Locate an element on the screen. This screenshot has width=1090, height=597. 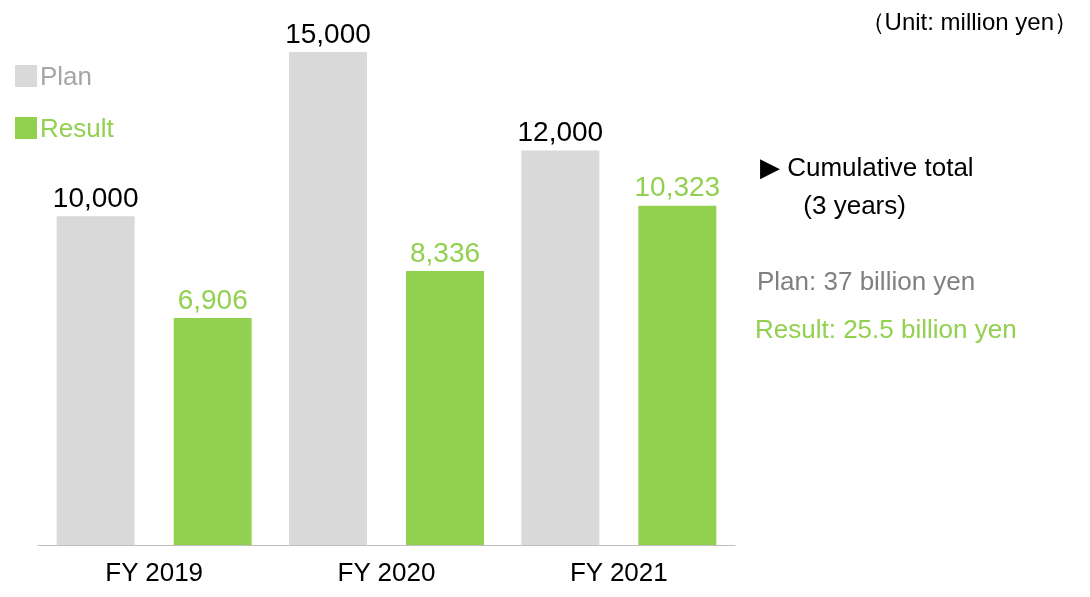
x-tick-label: FY 2021 is located at coordinates (618, 572).